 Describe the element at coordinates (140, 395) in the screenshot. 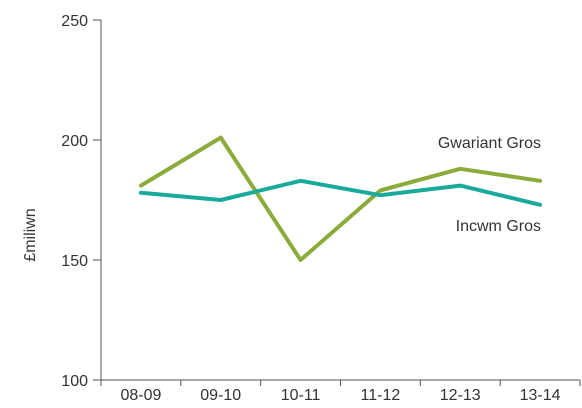

I see `x-tick-label: 08-09` at that location.